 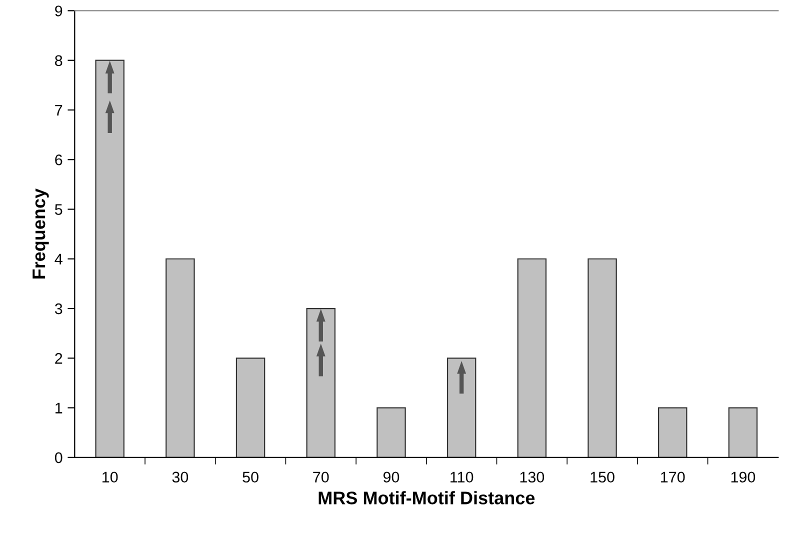 What do you see at coordinates (58, 458) in the screenshot?
I see `y-tick-label: 0` at bounding box center [58, 458].